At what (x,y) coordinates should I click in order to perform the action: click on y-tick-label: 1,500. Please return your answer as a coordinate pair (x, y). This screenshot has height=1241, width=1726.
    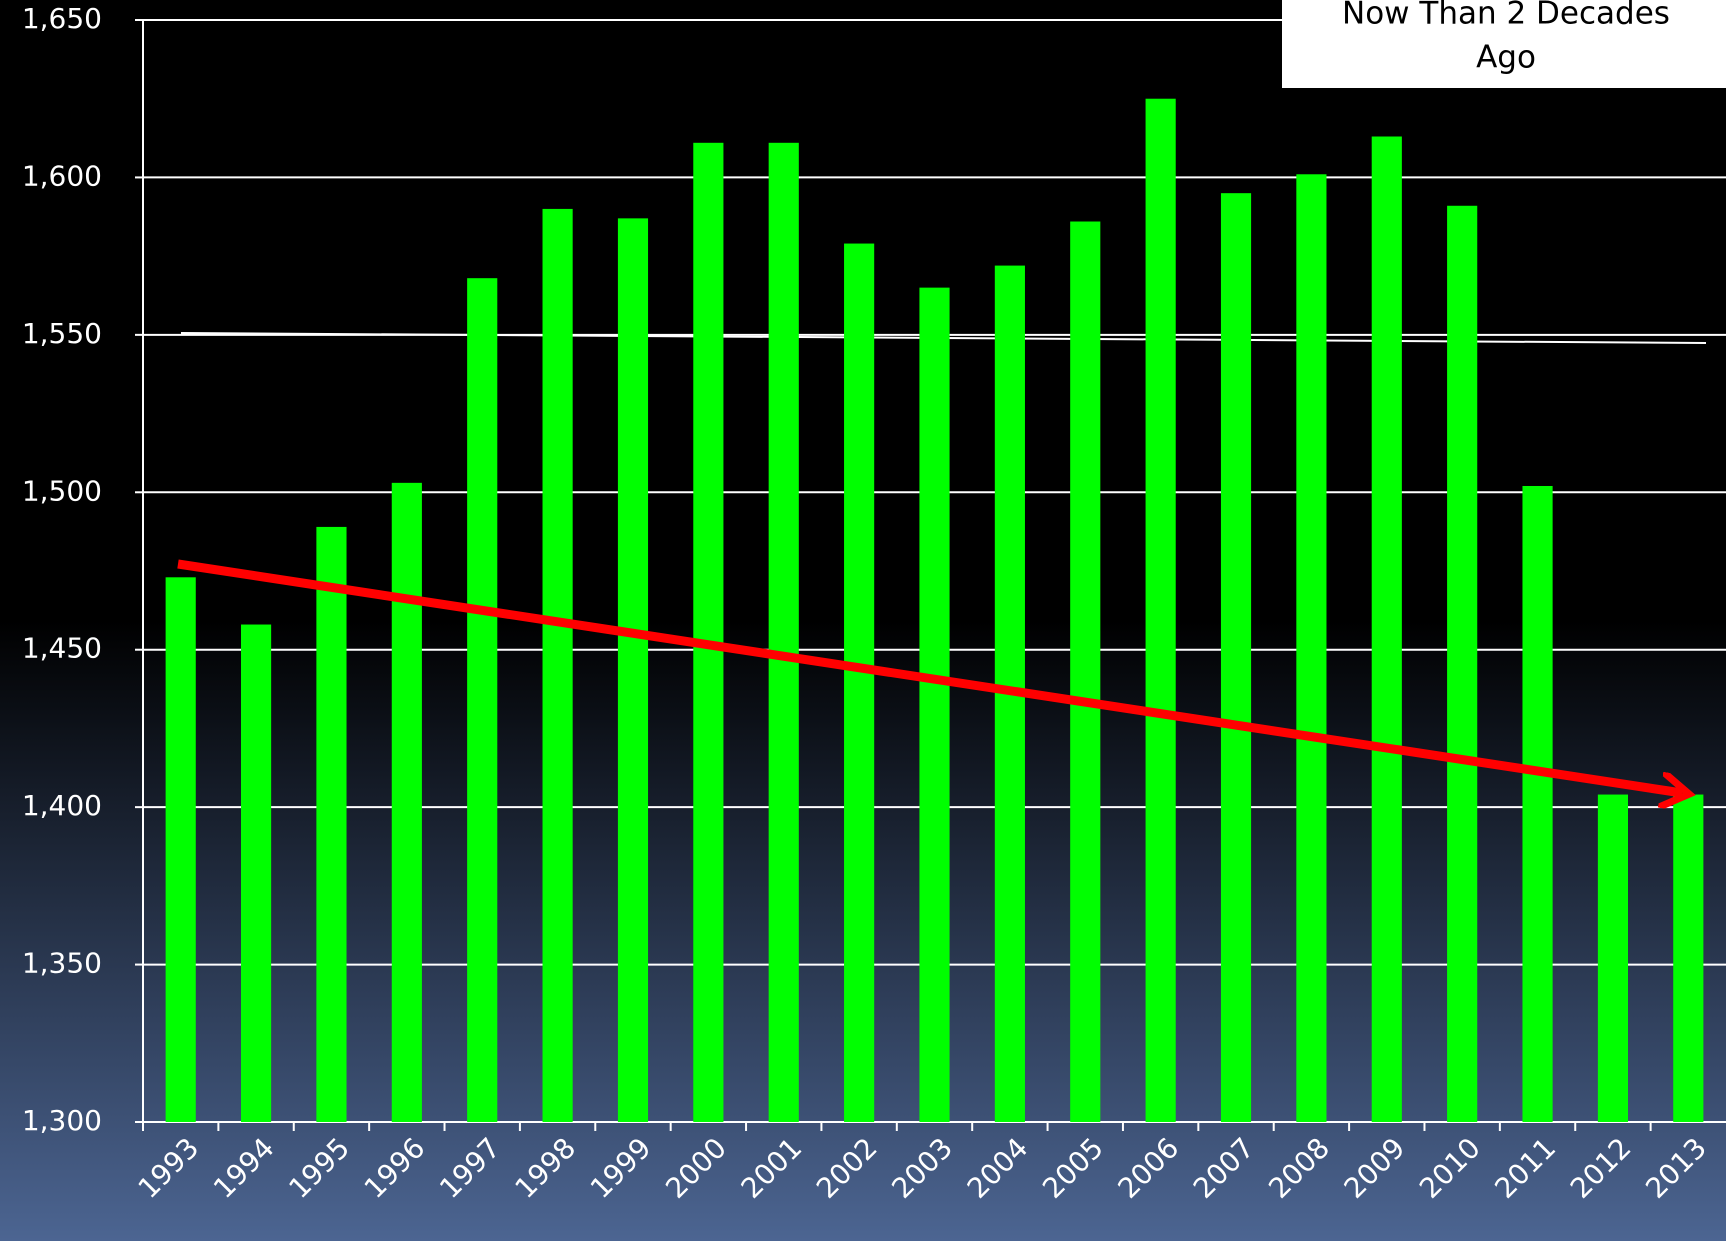
    Looking at the image, I should click on (62, 490).